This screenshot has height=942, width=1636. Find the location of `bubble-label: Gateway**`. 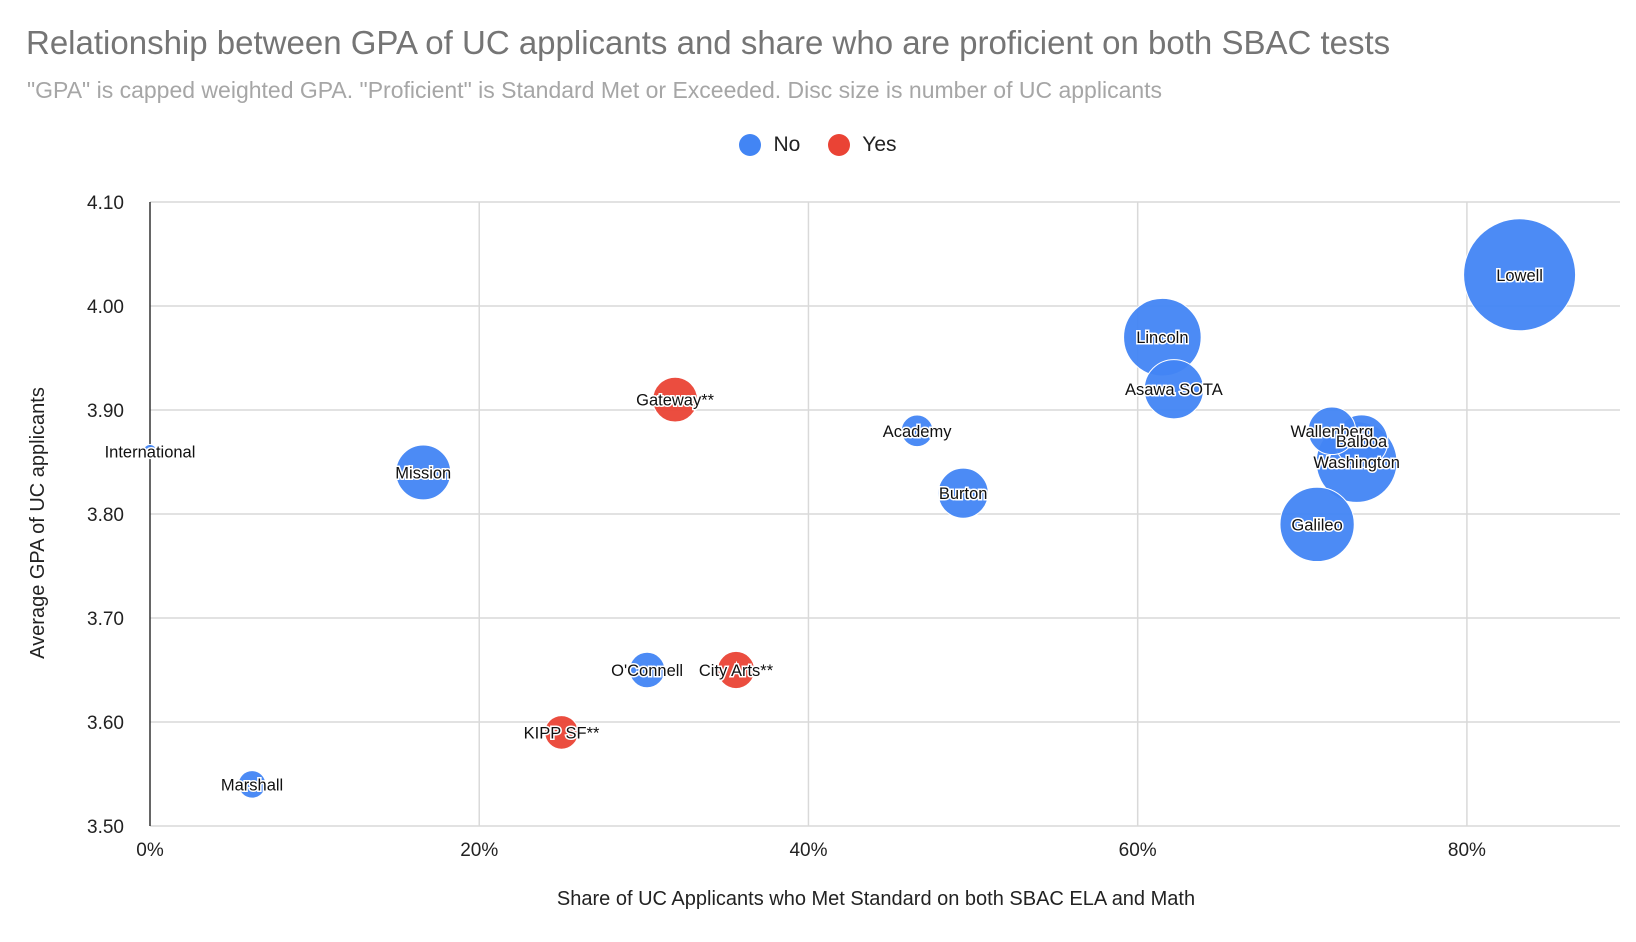

bubble-label: Gateway** is located at coordinates (675, 401).